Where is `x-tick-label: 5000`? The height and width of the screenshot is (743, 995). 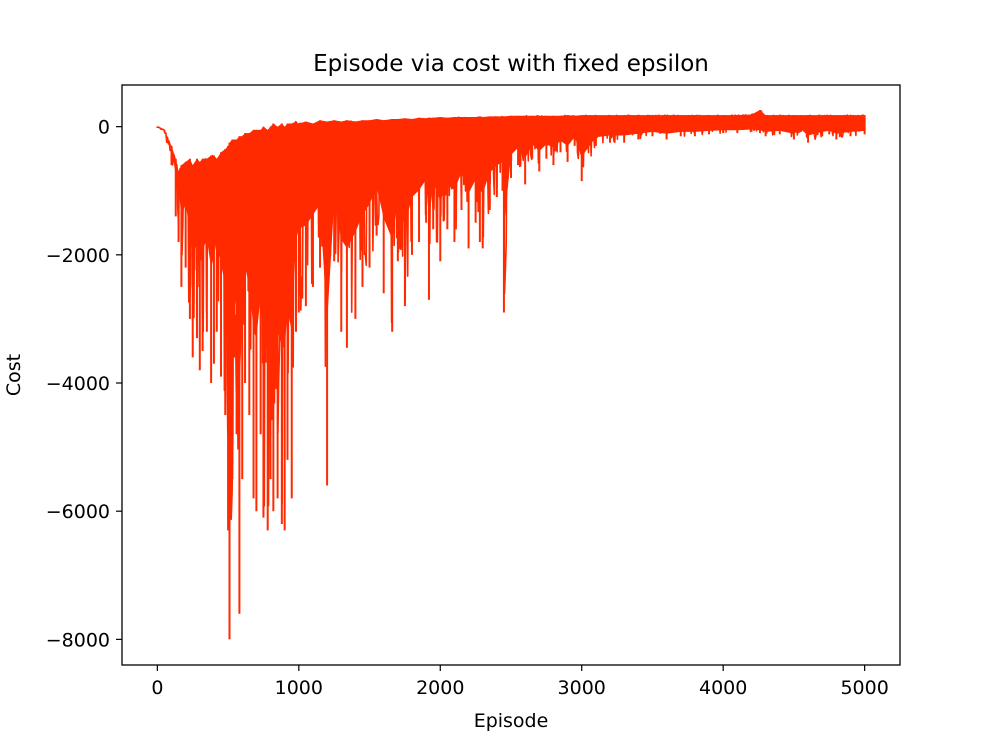
x-tick-label: 5000 is located at coordinates (864, 688).